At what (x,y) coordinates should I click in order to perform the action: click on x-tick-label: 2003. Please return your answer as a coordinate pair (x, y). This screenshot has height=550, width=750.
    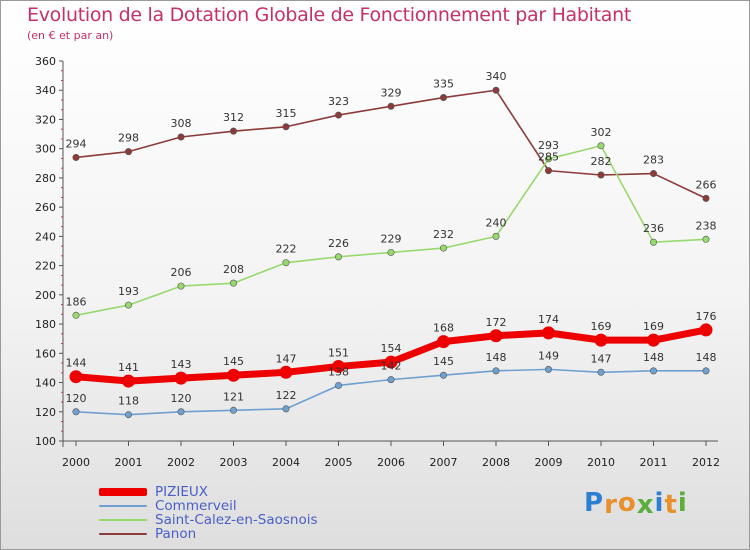
    Looking at the image, I should click on (234, 462).